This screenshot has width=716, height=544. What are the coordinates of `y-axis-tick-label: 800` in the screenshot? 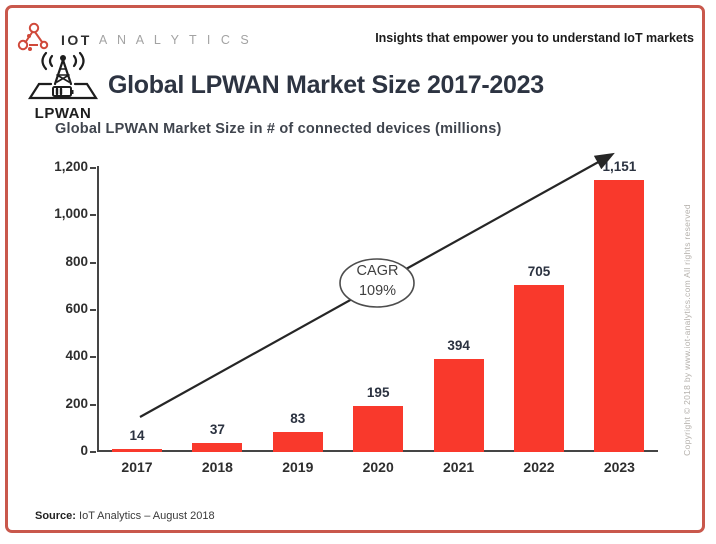 It's located at (76, 261).